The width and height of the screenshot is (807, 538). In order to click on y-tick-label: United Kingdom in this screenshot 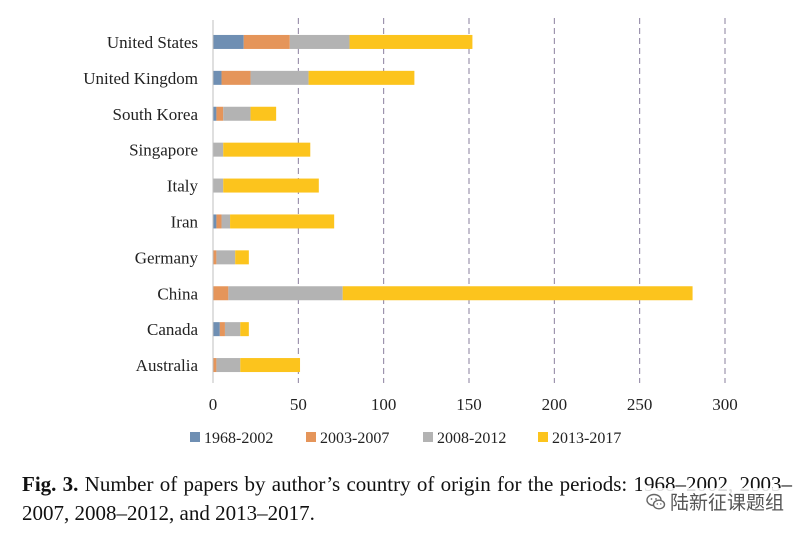, I will do `click(140, 78)`.